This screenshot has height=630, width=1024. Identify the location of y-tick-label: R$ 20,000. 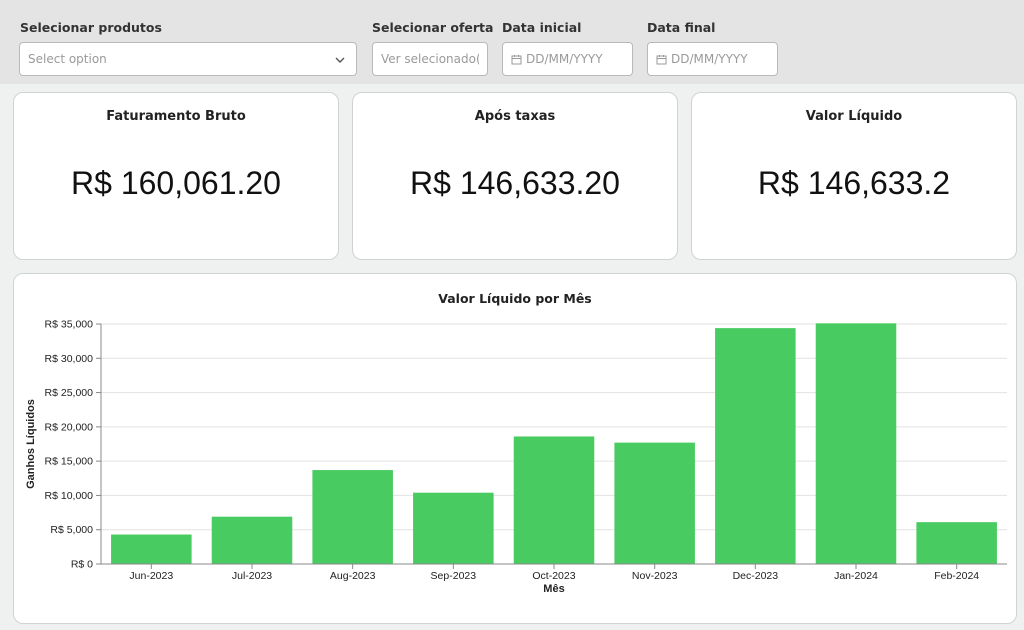
(69, 427).